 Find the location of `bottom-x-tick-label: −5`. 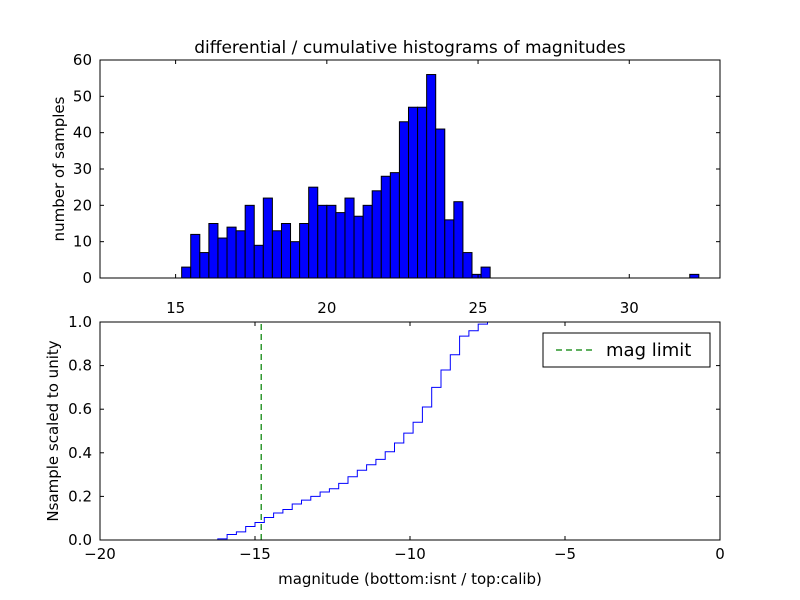

bottom-x-tick-label: −5 is located at coordinates (565, 554).